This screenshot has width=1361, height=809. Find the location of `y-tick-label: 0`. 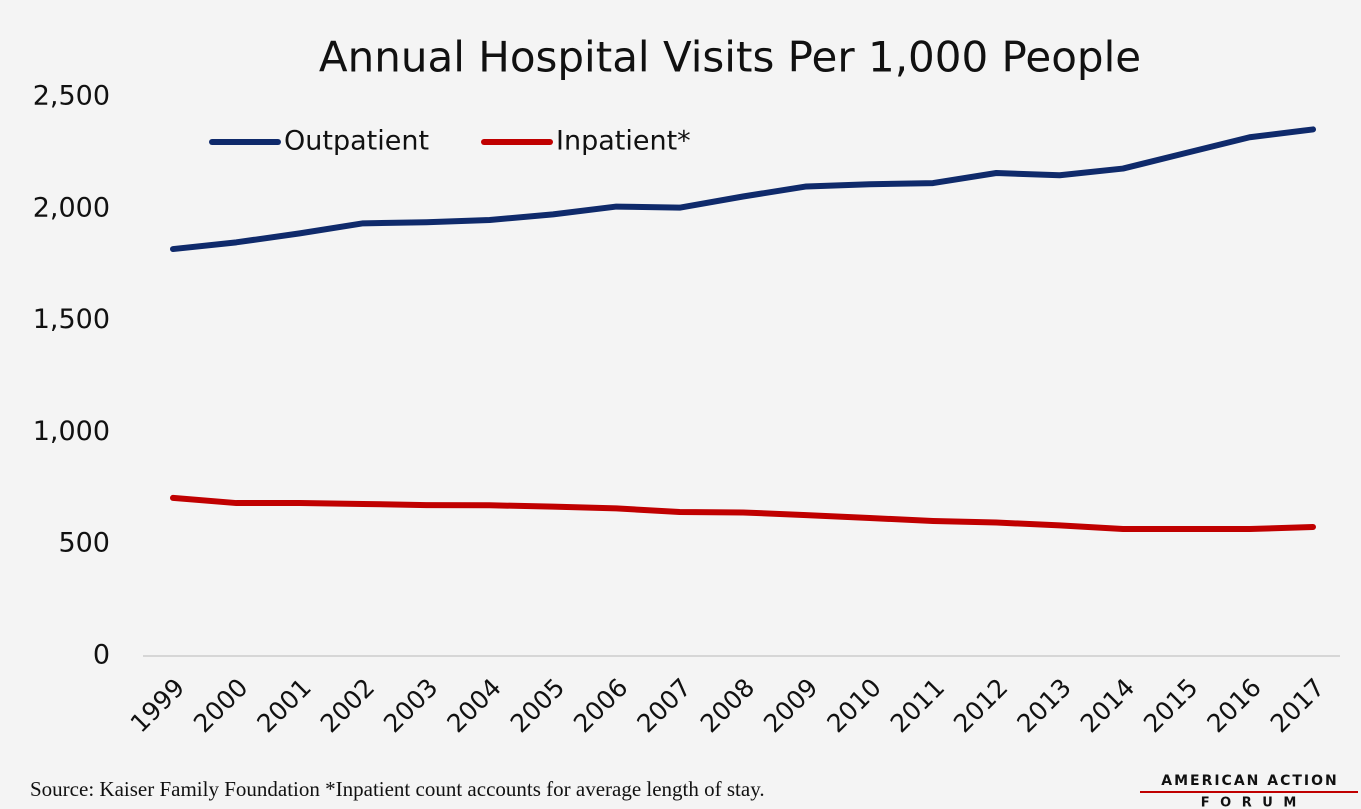

y-tick-label: 0 is located at coordinates (101, 655).